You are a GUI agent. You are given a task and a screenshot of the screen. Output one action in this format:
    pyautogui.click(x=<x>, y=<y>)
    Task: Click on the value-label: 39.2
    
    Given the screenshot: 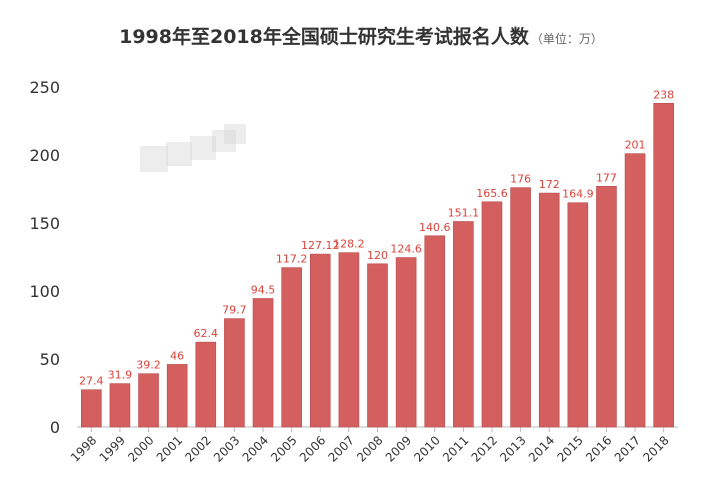 What is the action you would take?
    pyautogui.click(x=148, y=365)
    